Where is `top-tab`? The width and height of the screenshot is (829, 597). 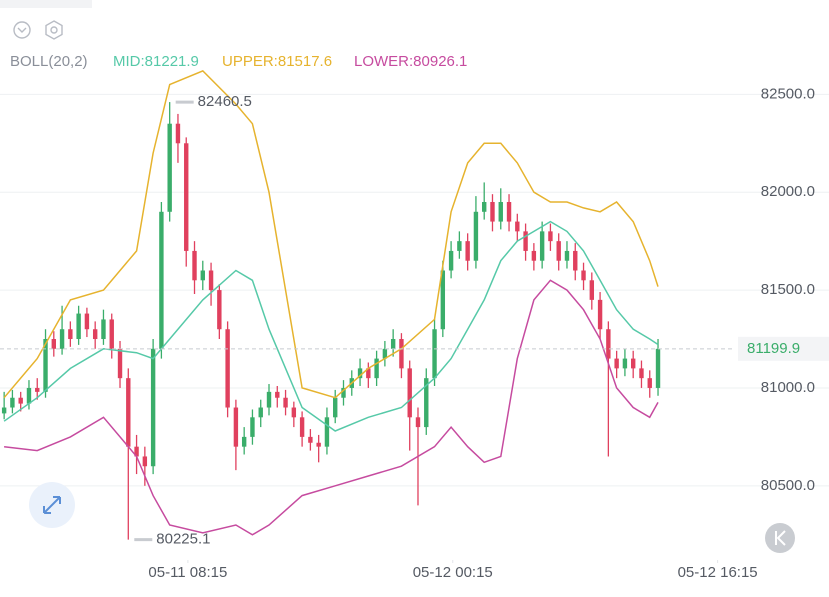 top-tab is located at coordinates (46, 4).